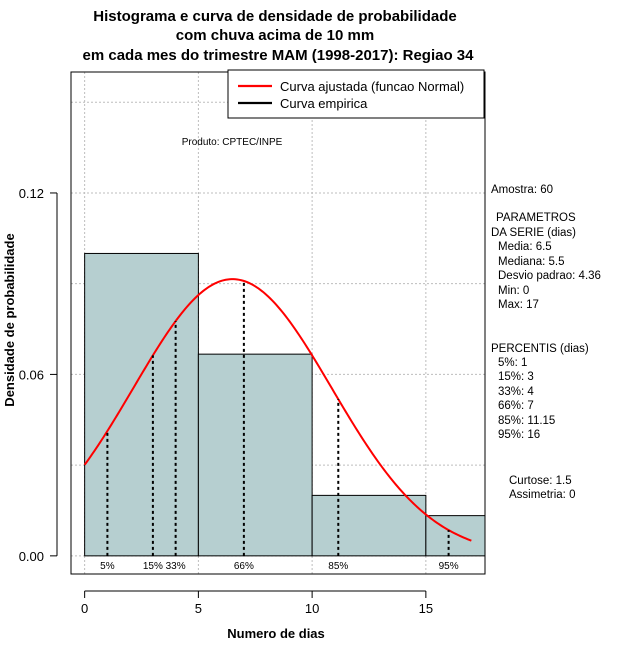  What do you see at coordinates (533, 233) in the screenshot?
I see `params-header-2: DA SERIE (dias)` at bounding box center [533, 233].